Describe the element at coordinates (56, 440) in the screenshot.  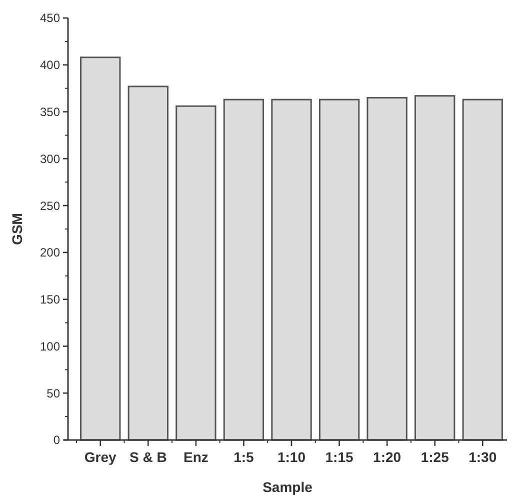
I see `y-tick-label: 0` at that location.